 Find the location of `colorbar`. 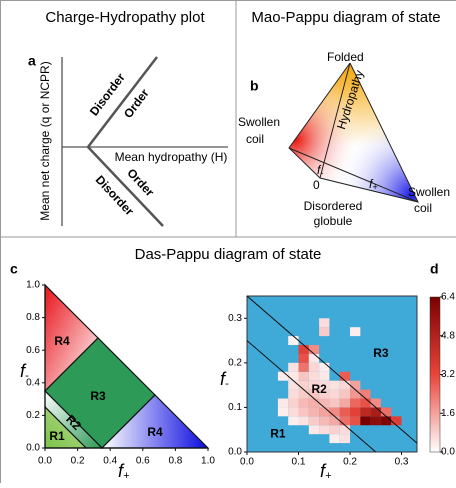

colorbar is located at coordinates (435, 374).